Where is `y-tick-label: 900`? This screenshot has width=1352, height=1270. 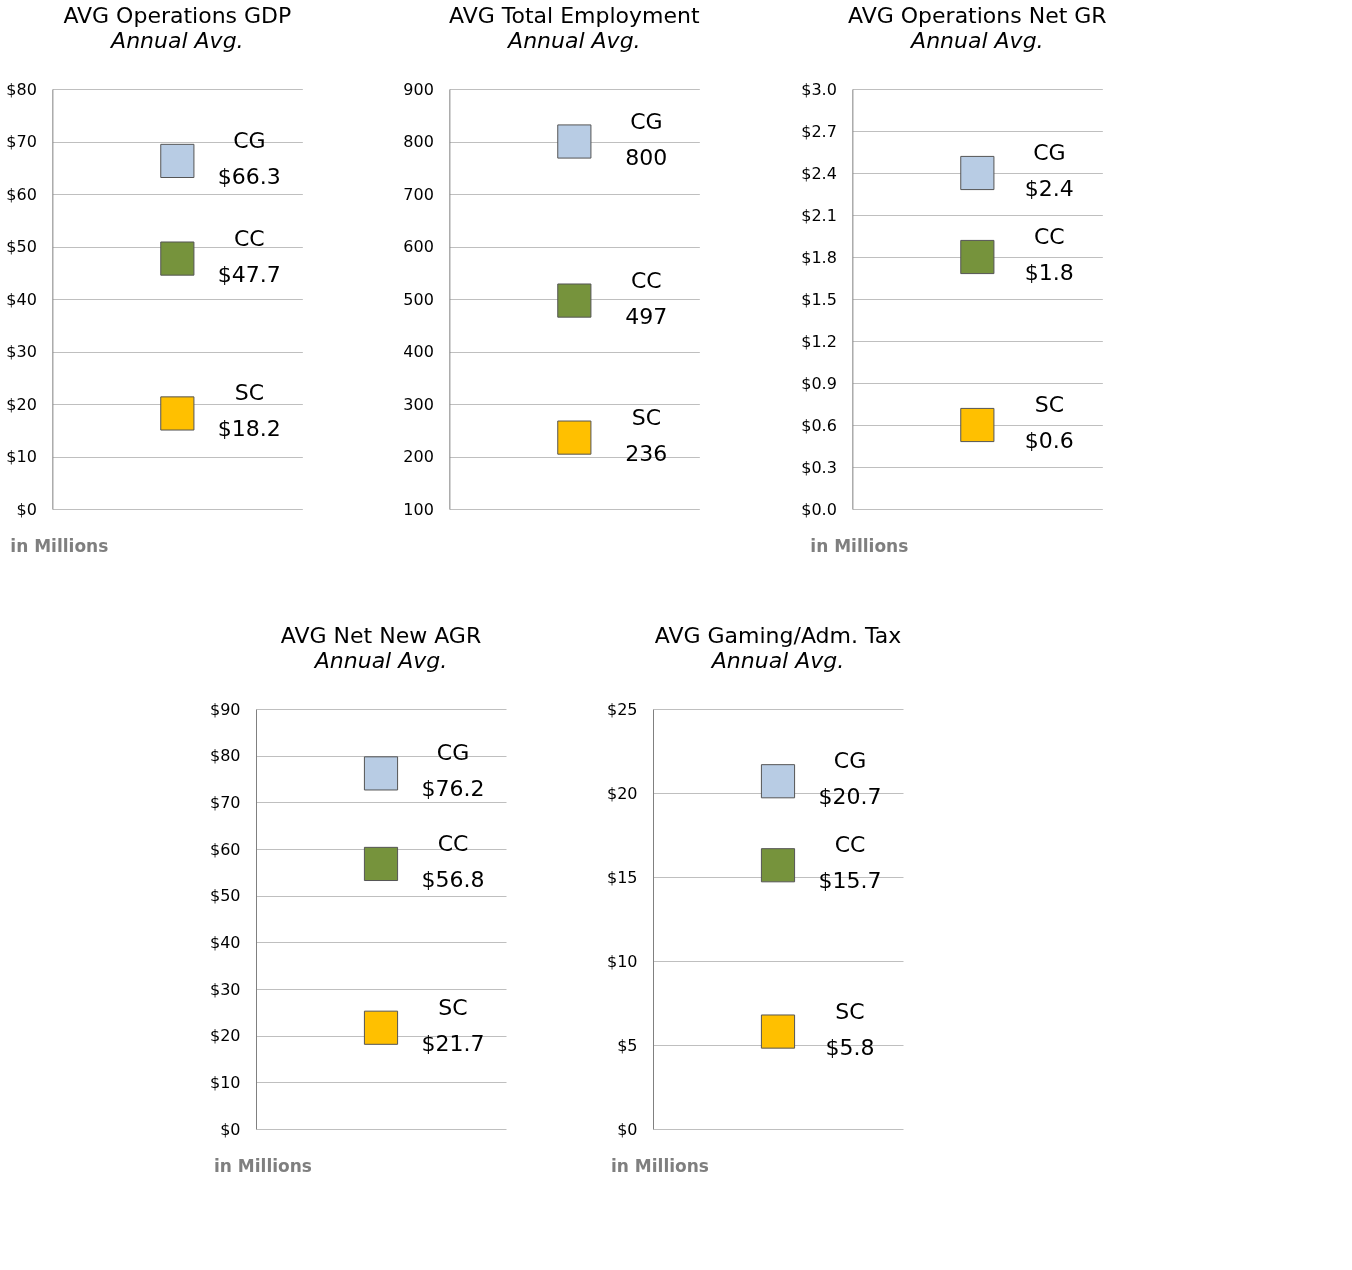 y-tick-label: 900 is located at coordinates (418, 89).